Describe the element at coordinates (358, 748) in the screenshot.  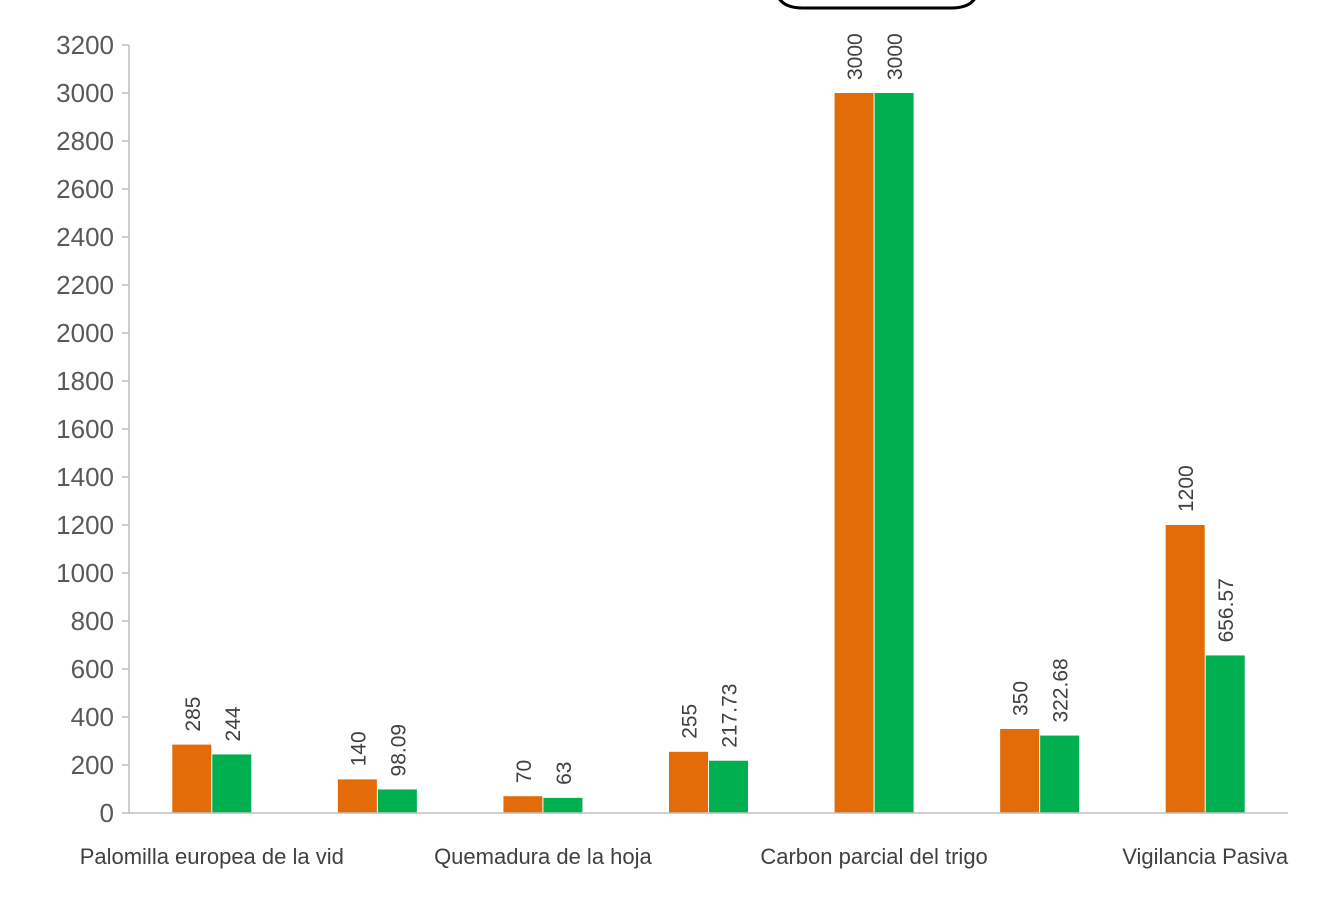
I see `data-label-series1-category2: 140` at that location.